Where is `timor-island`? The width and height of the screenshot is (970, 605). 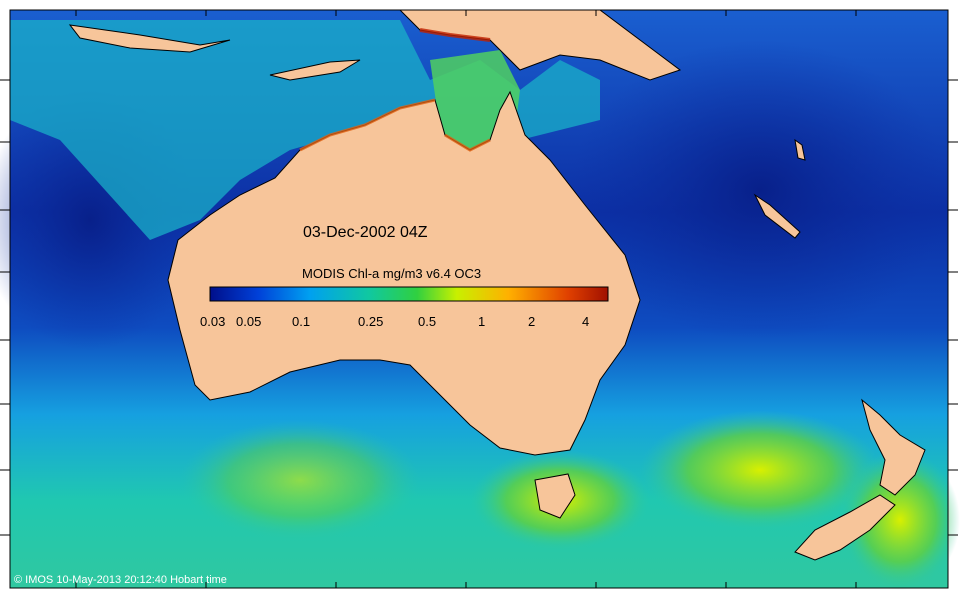
timor-island is located at coordinates (315, 70).